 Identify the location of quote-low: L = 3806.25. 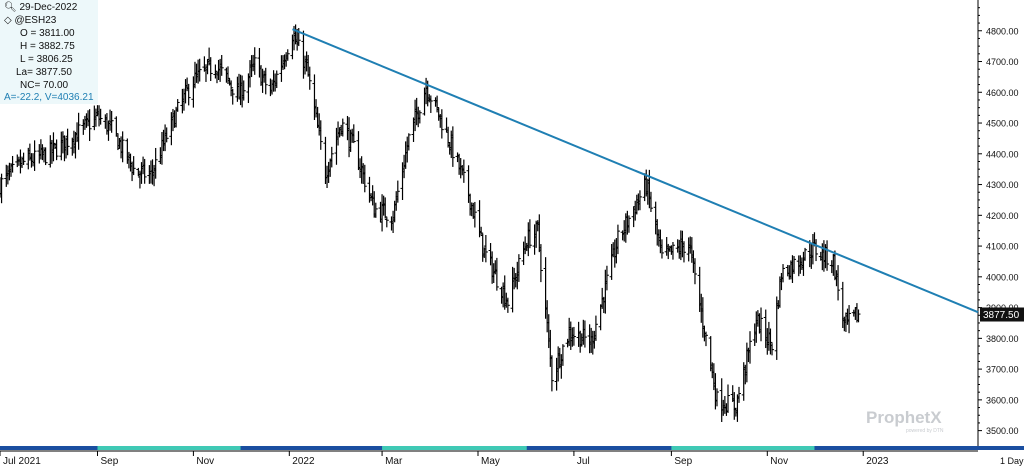
(46, 59).